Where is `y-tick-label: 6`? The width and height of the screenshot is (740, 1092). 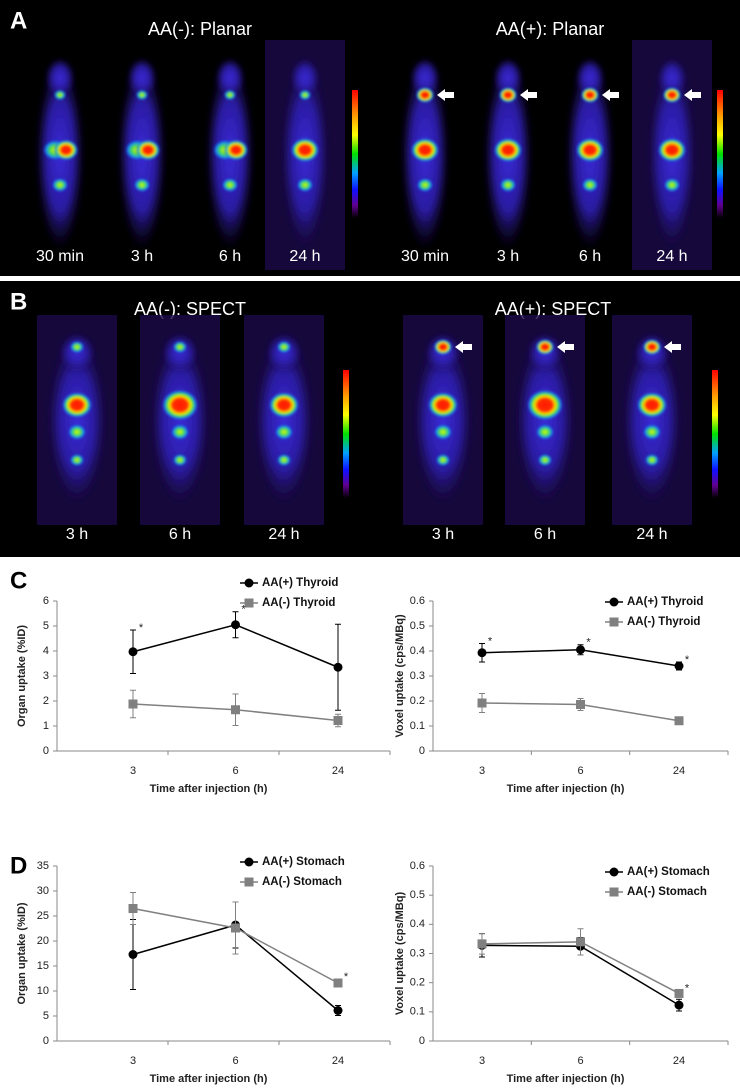 y-tick-label: 6 is located at coordinates (46, 601).